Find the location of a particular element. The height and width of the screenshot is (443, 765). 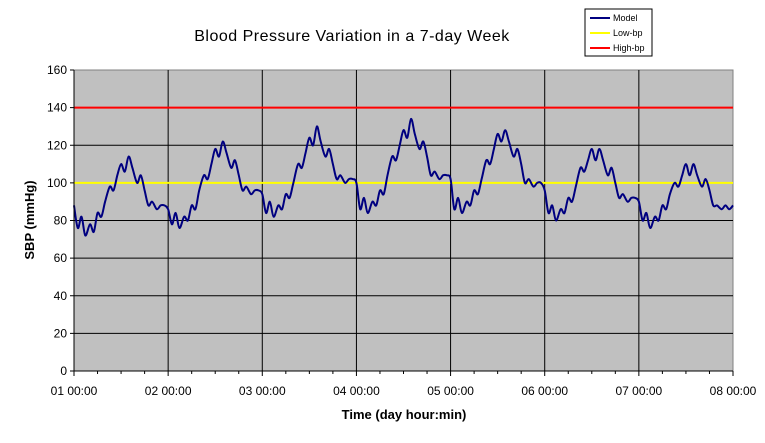

legend-label: High-bp is located at coordinates (629, 48).